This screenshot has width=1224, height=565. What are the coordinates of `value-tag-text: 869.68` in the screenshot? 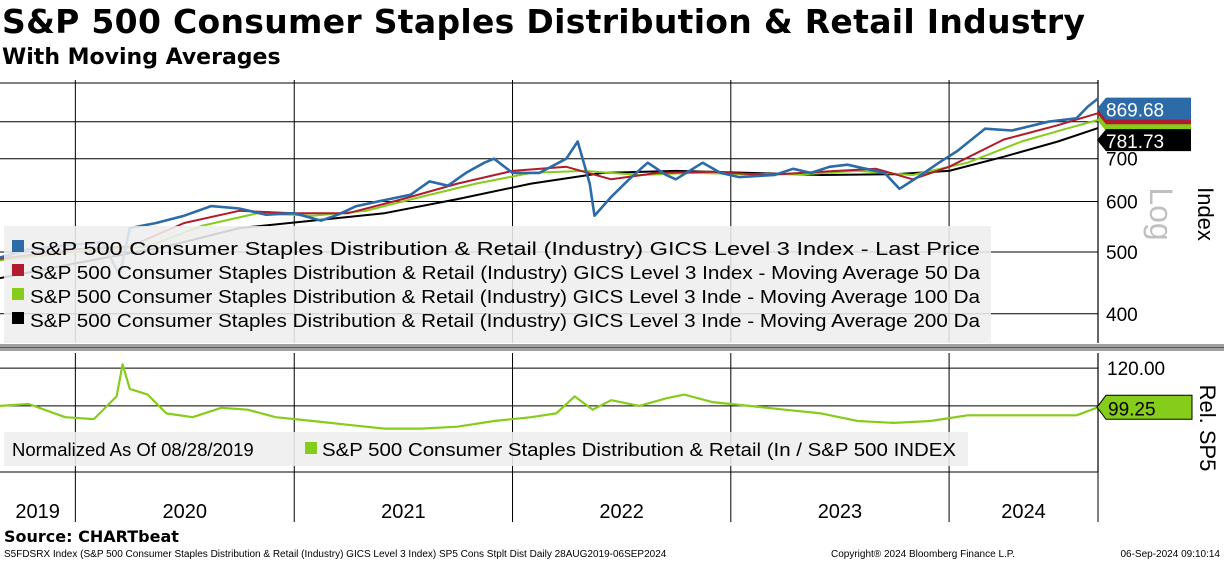 It's located at (1135, 111).